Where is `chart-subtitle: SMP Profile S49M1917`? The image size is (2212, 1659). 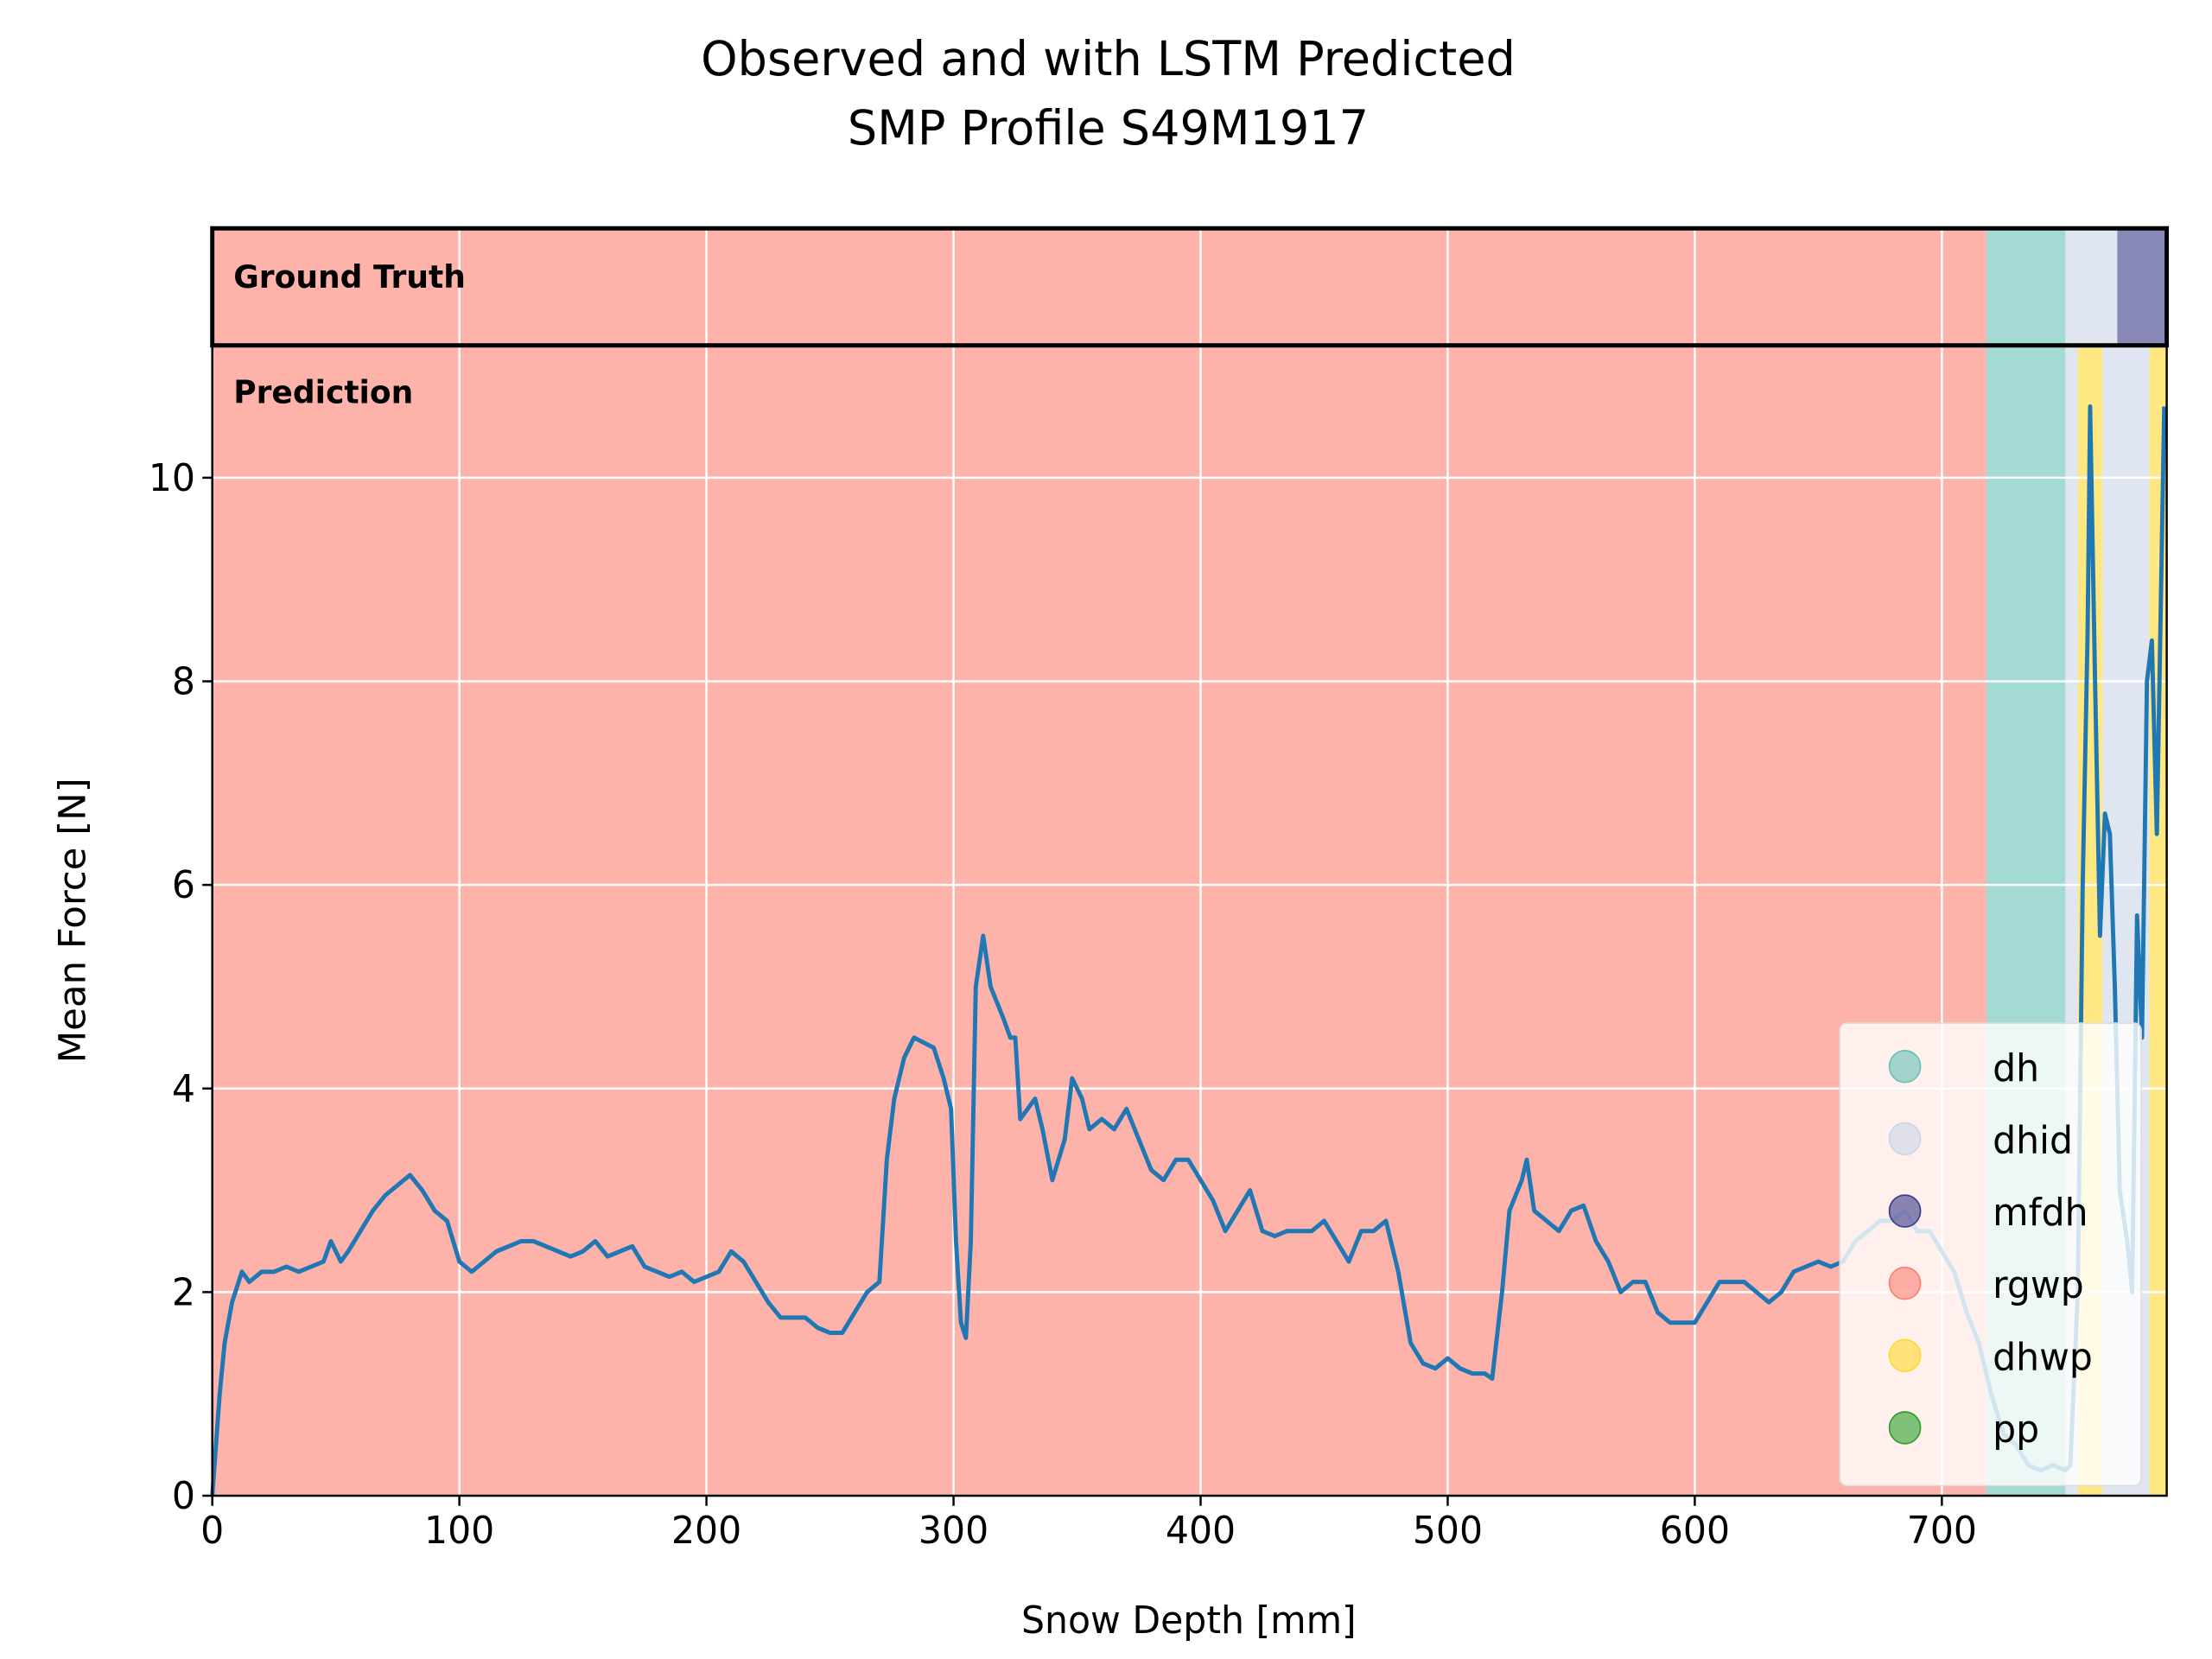
chart-subtitle: SMP Profile S49M1917 is located at coordinates (1108, 128).